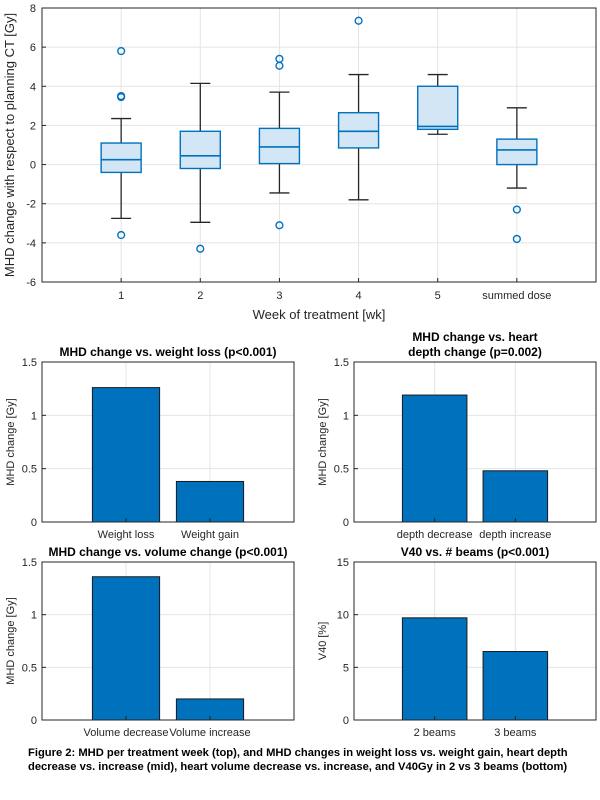 The image size is (600, 800). Describe the element at coordinates (346, 668) in the screenshot. I see `y-tick-label: 5` at that location.